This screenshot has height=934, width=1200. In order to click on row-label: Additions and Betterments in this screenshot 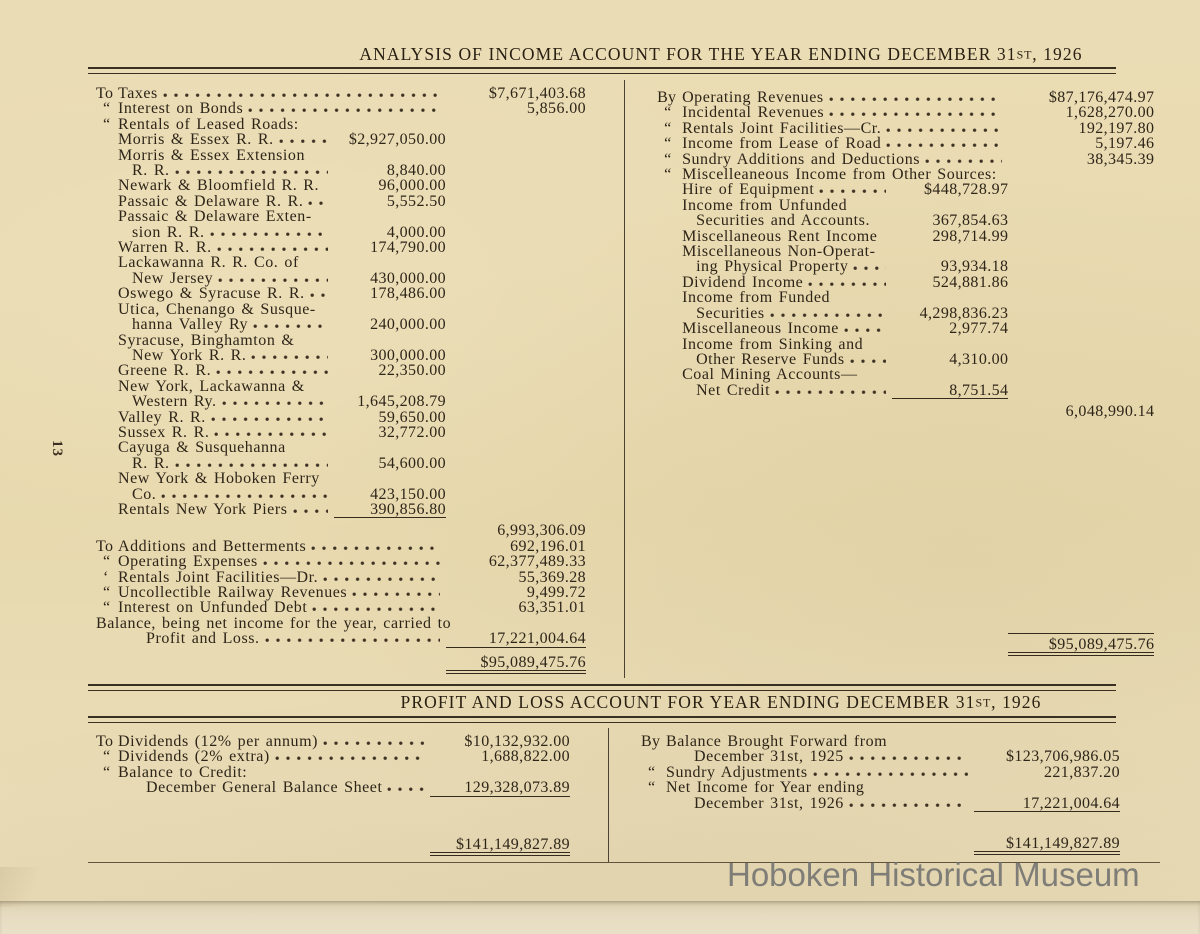, I will do `click(212, 546)`.